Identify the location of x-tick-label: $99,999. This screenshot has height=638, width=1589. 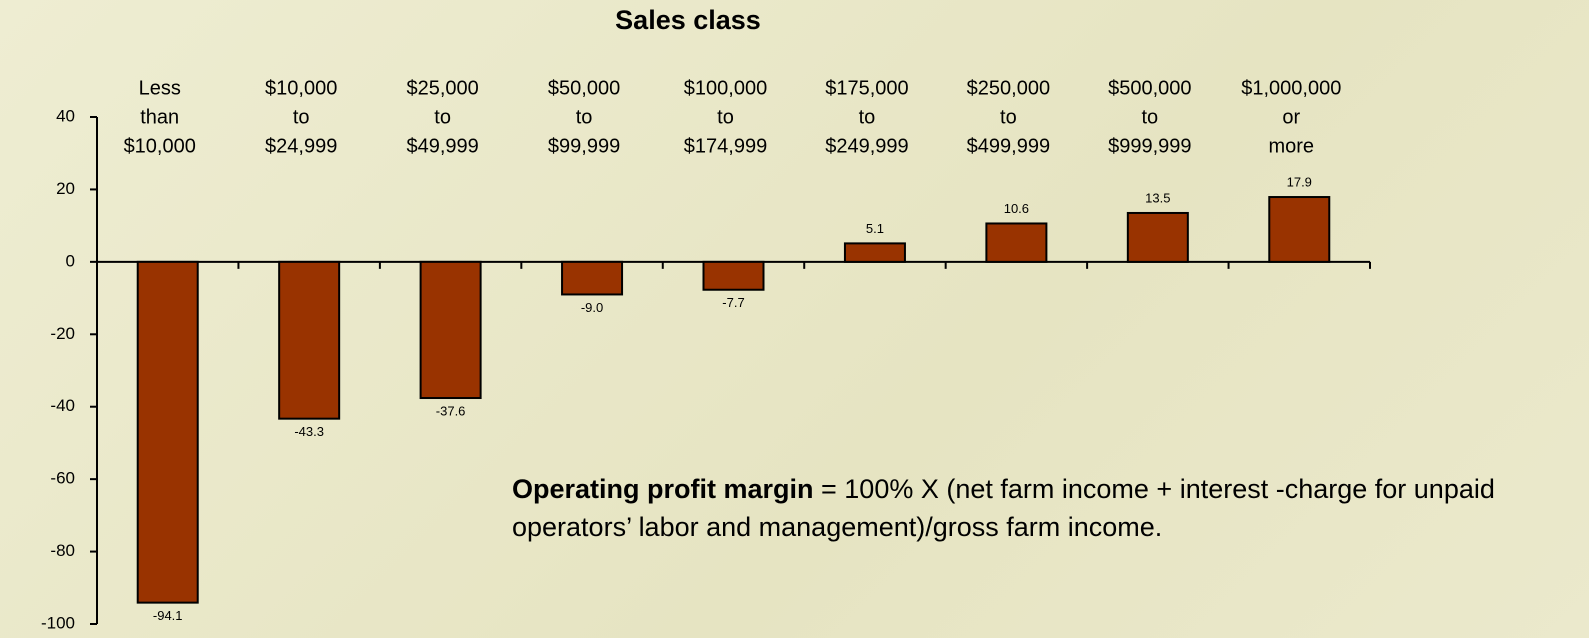
(584, 146).